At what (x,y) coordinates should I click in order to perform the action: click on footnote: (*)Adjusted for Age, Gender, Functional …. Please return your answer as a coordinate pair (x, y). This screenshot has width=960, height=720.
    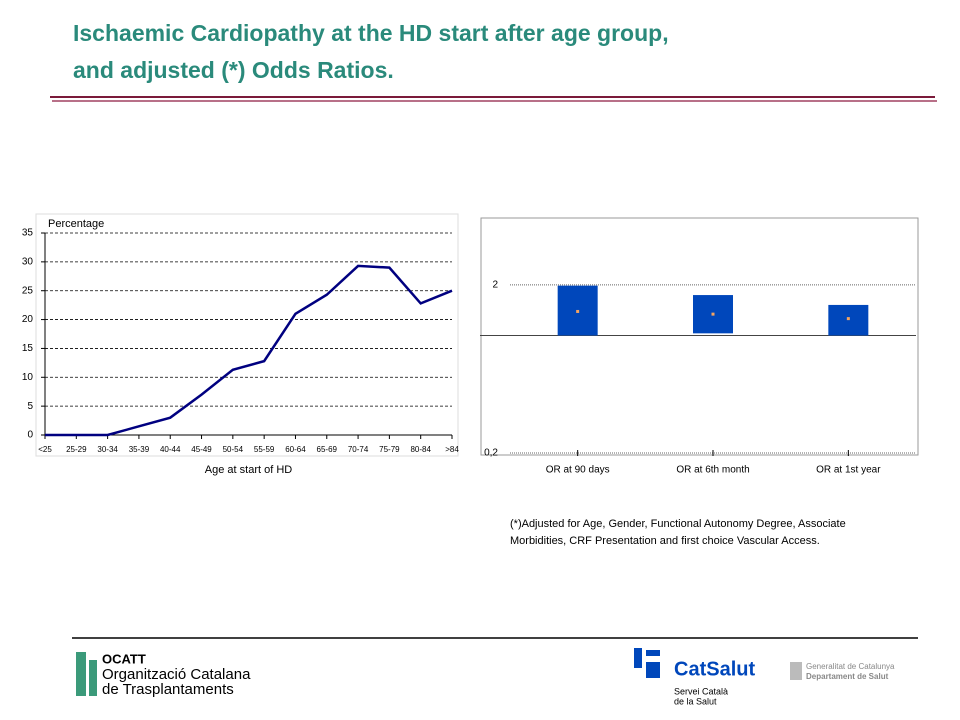
    Looking at the image, I should click on (678, 524).